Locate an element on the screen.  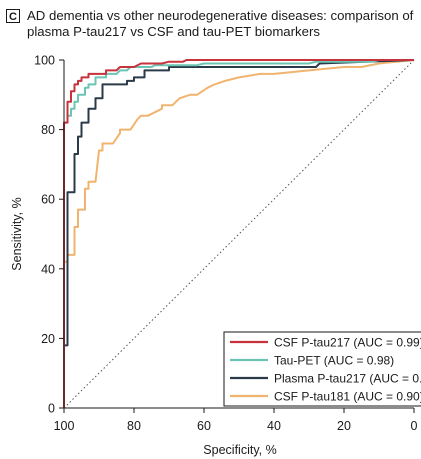
x-tick-label: 20 is located at coordinates (344, 426).